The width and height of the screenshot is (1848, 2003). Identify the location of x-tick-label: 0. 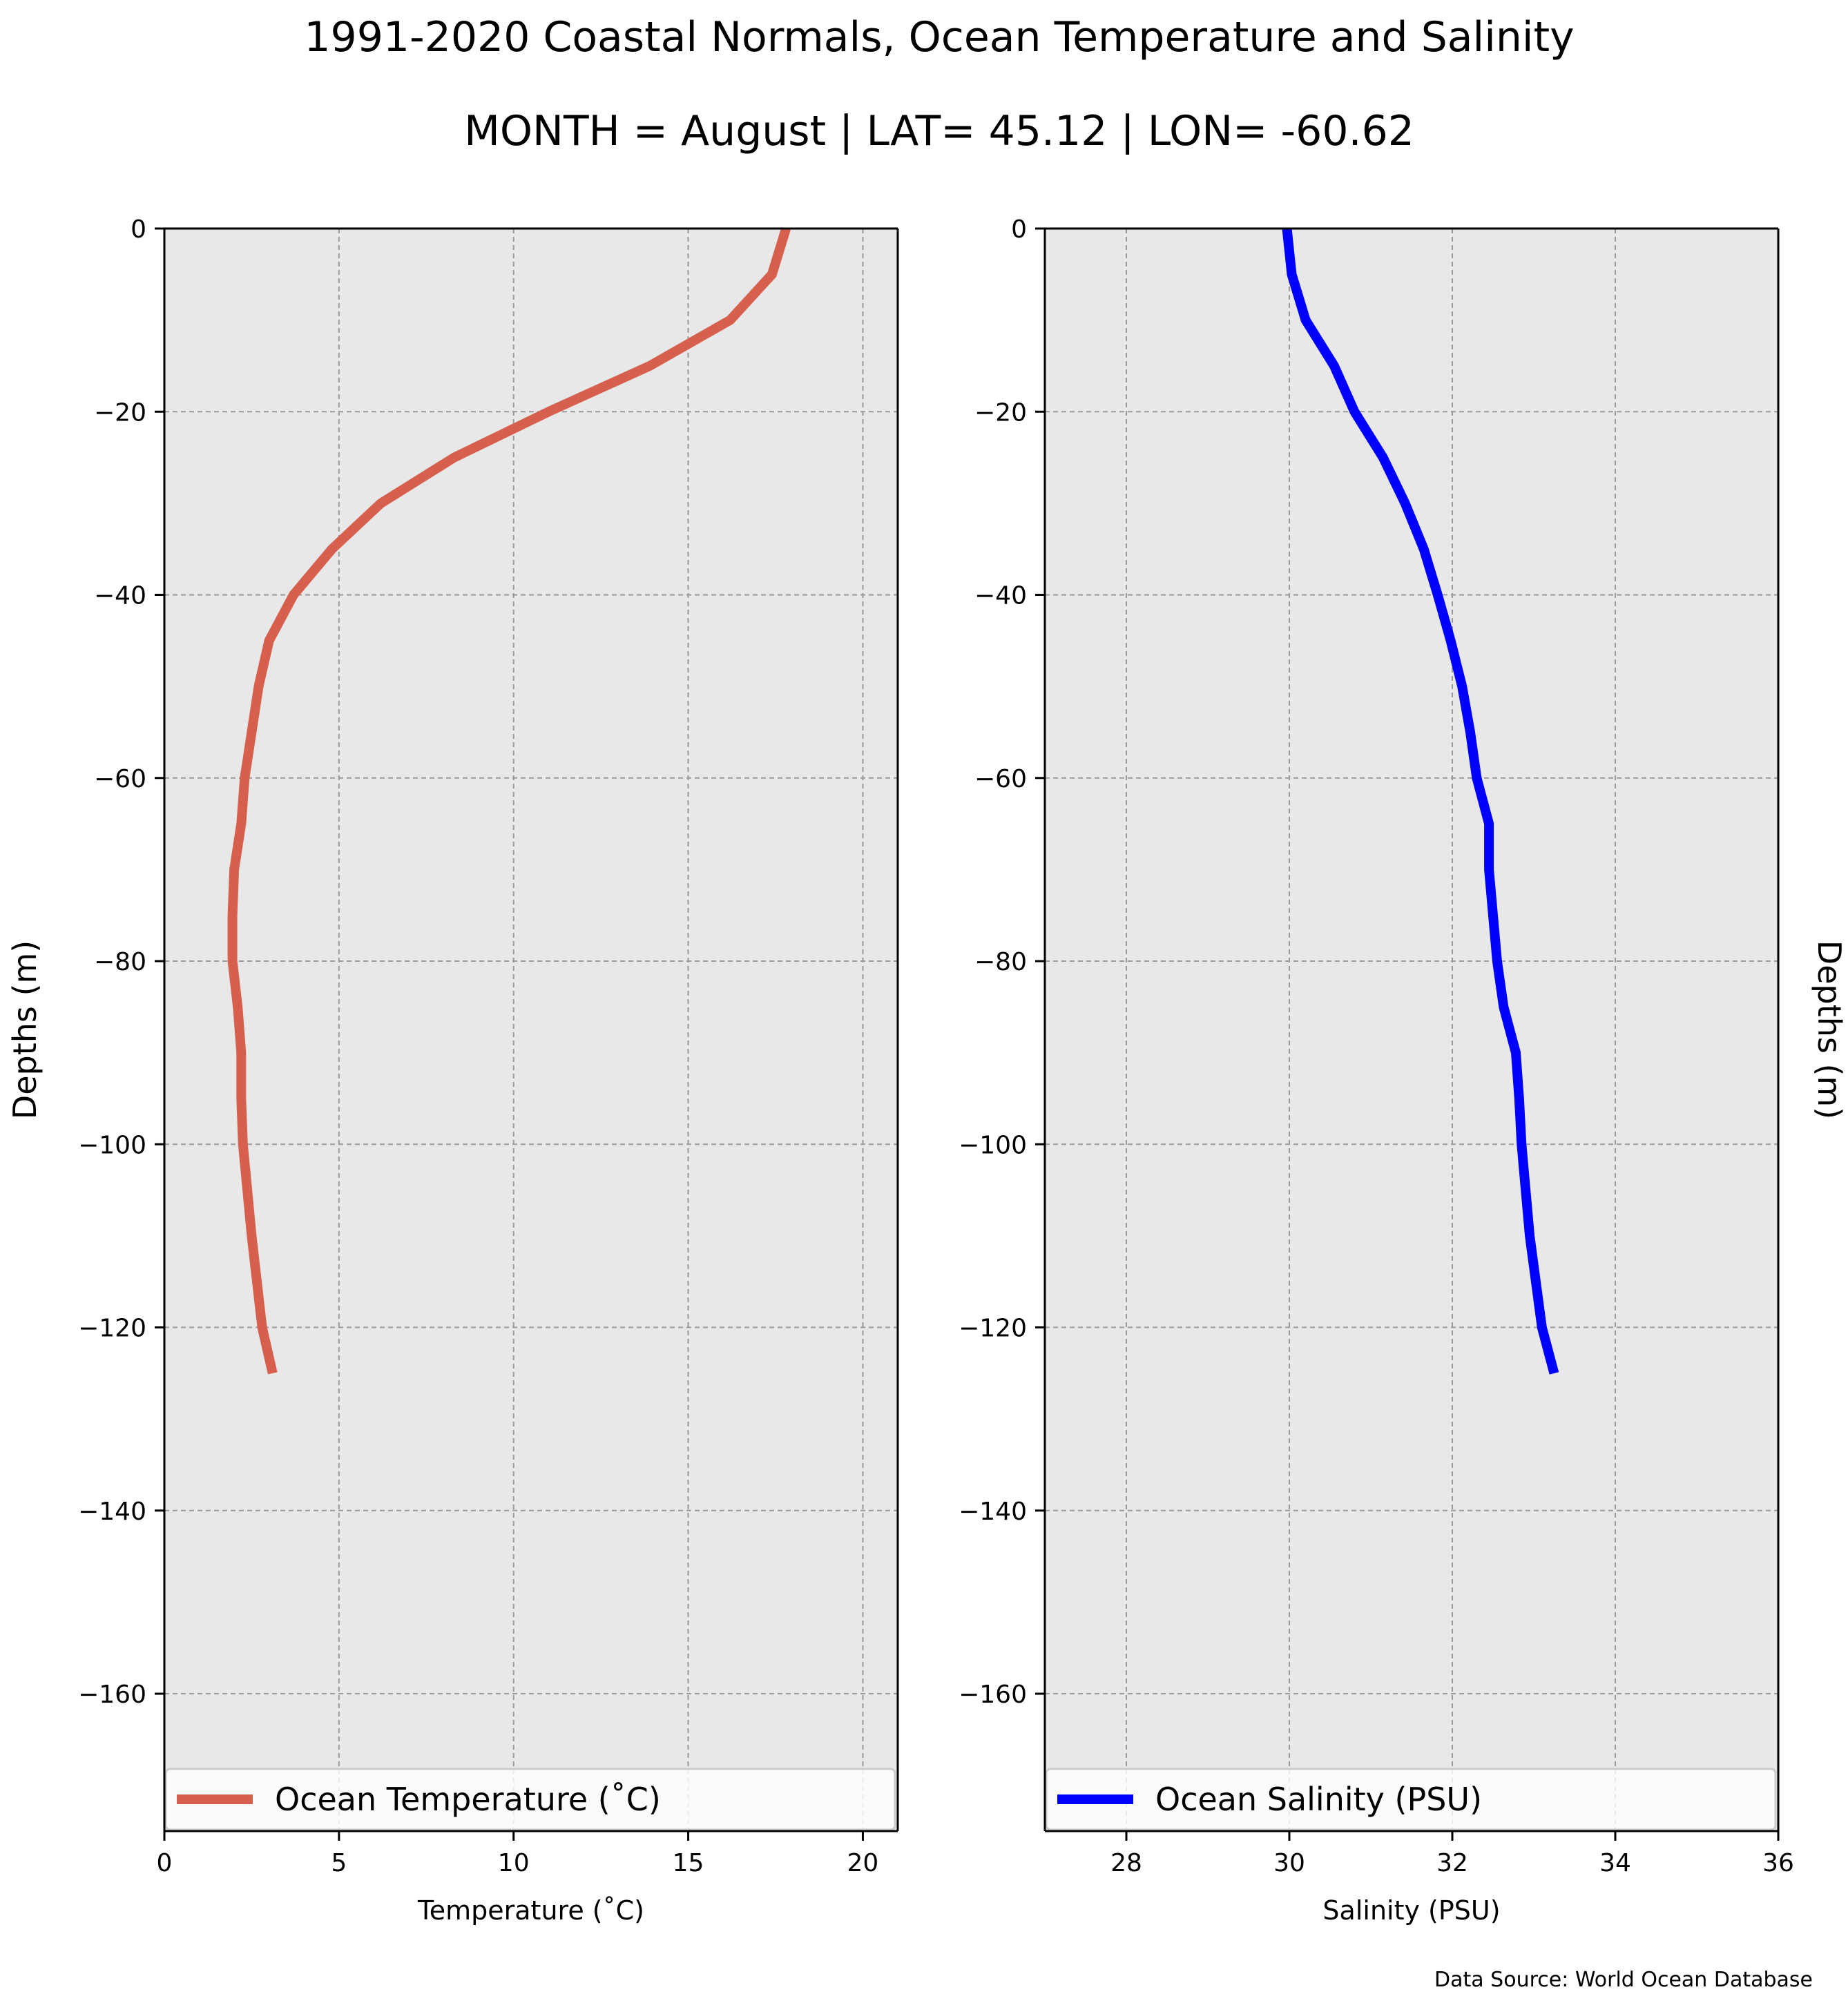
(165, 1863).